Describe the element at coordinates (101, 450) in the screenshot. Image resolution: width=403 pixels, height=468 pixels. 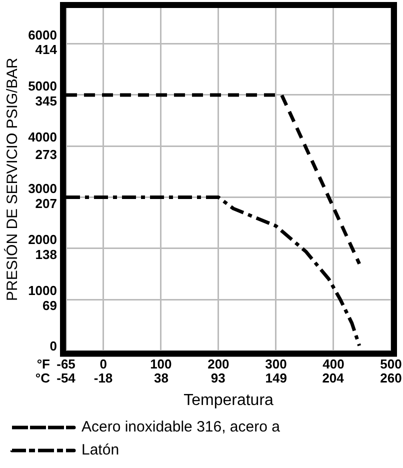
I see `legend-label: Latón` at that location.